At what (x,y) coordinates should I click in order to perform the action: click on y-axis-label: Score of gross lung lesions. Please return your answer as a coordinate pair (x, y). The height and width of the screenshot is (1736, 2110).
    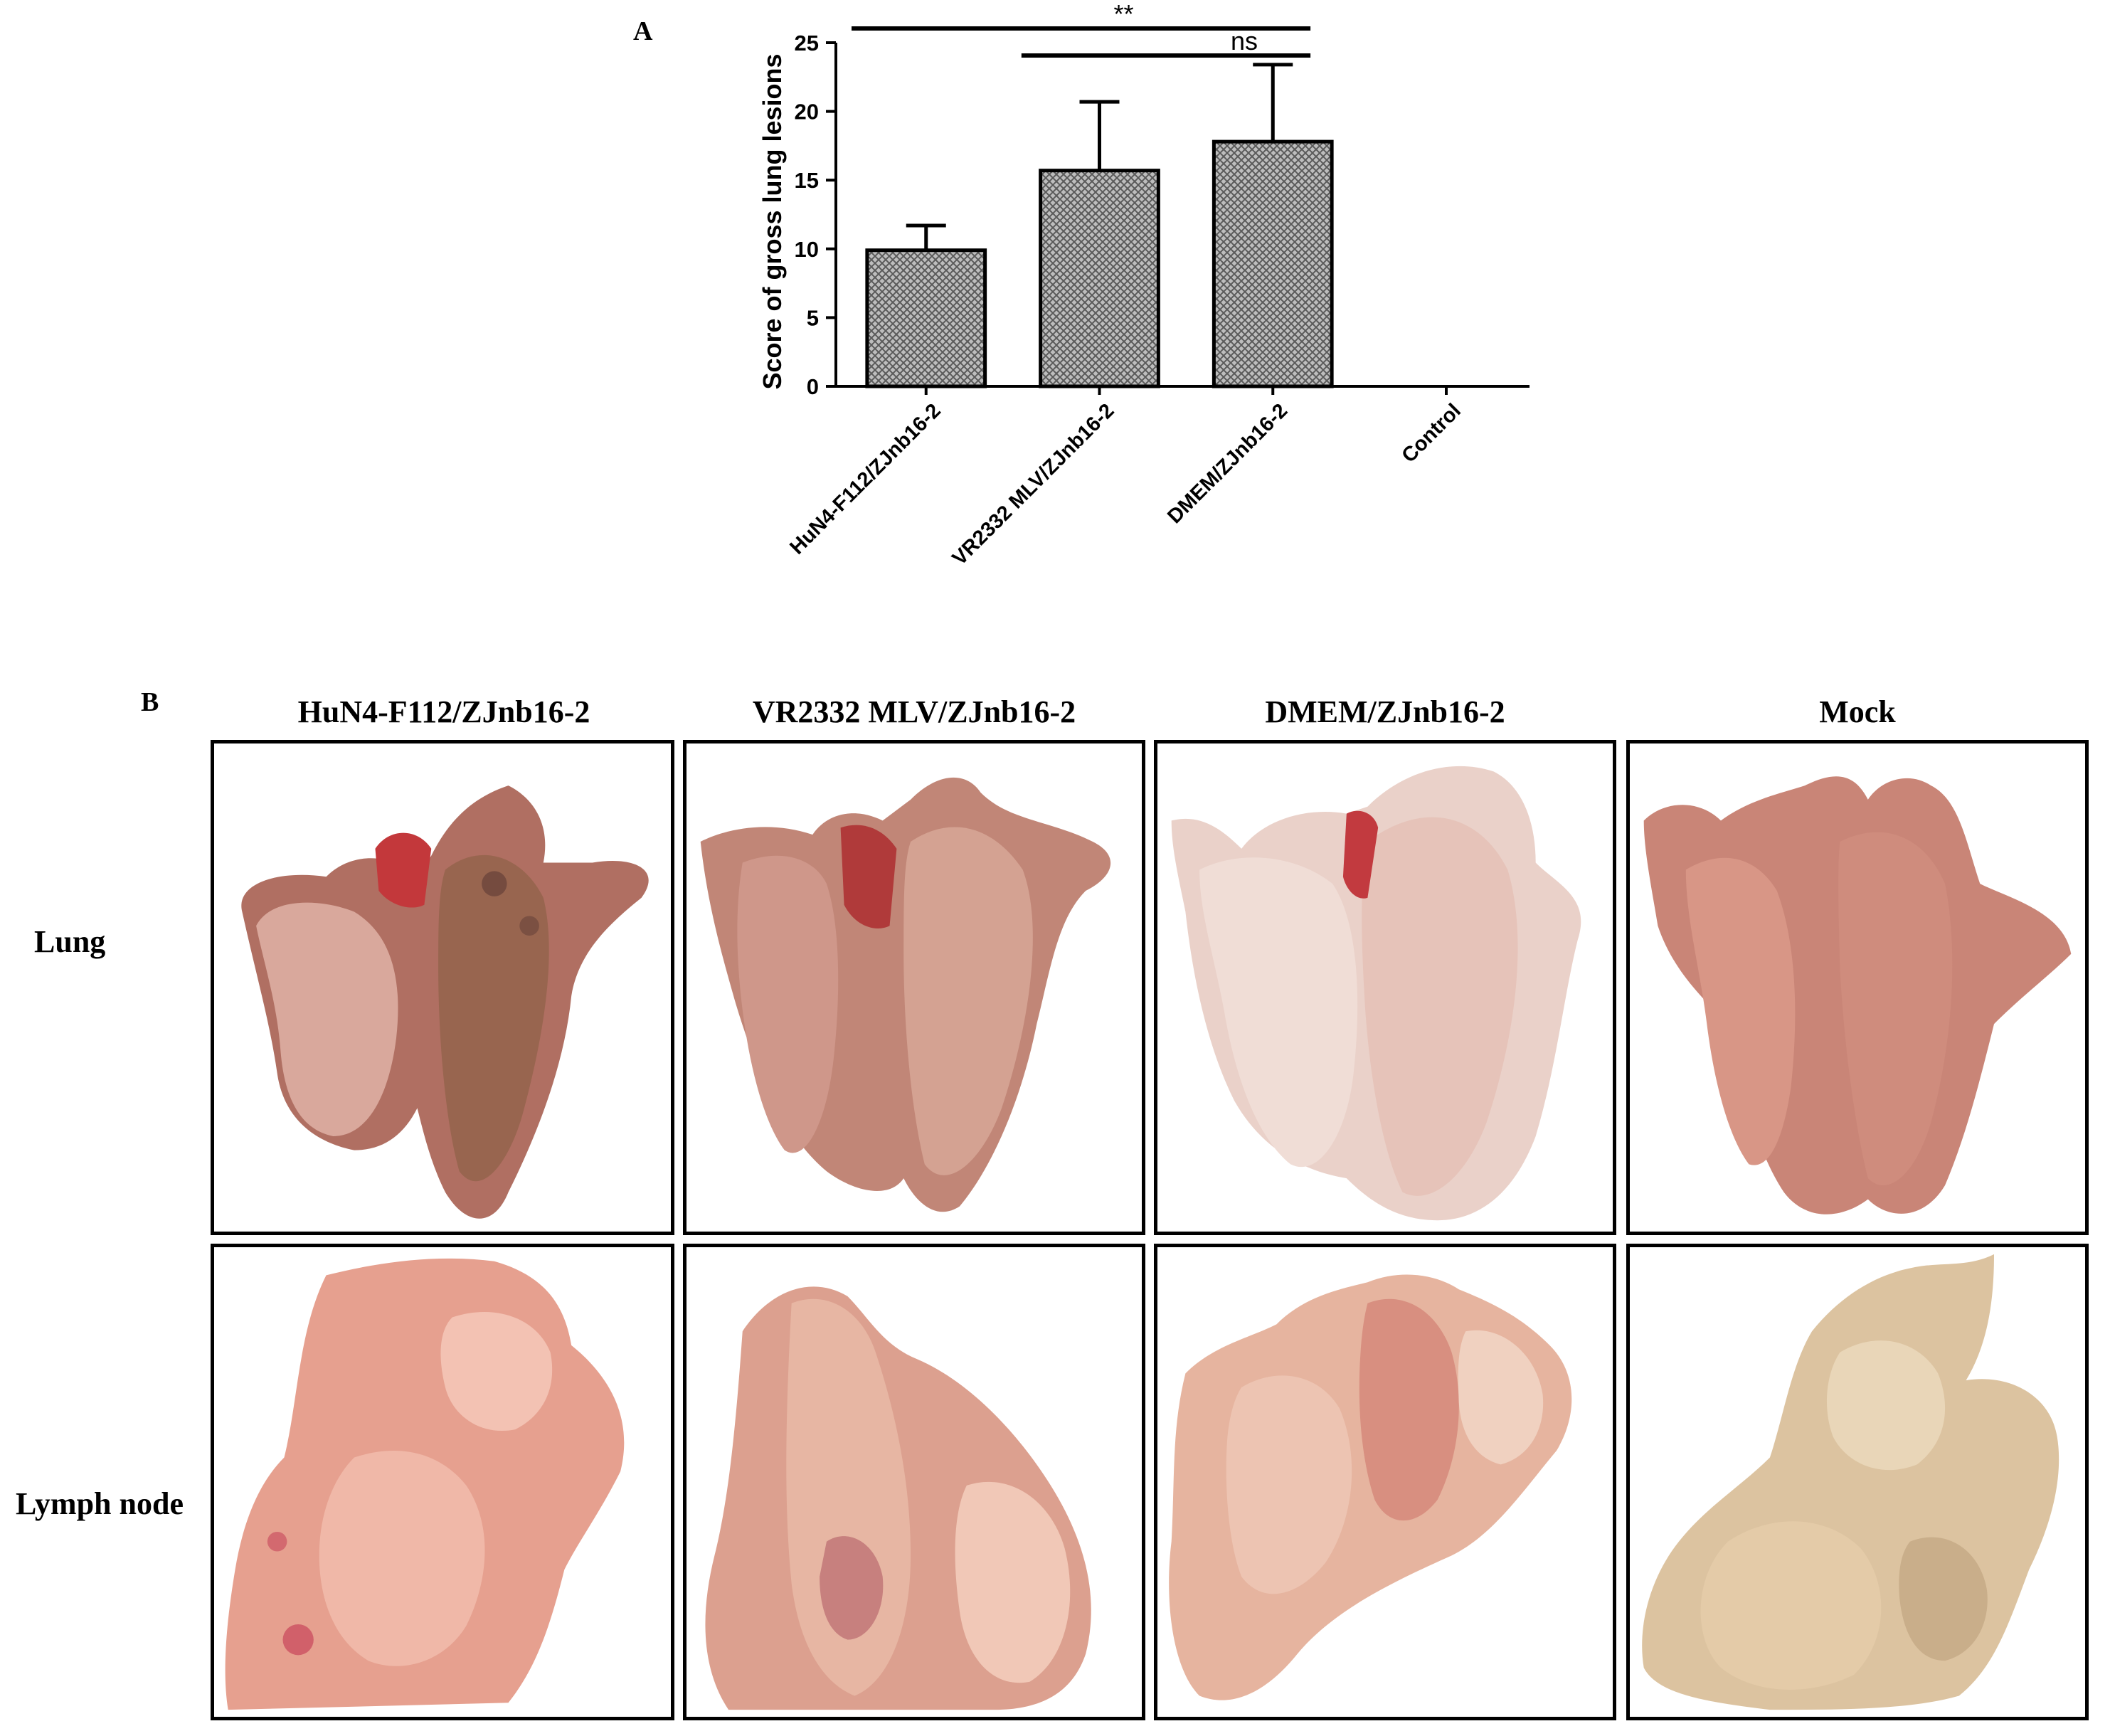
    Looking at the image, I should click on (772, 221).